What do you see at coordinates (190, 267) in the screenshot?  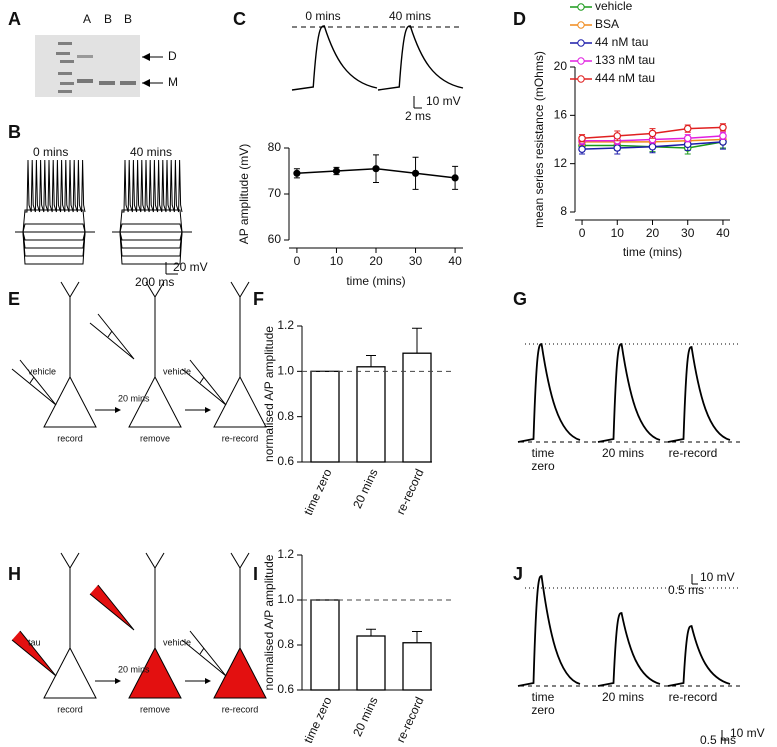 I see `scale-label: 20 mV` at bounding box center [190, 267].